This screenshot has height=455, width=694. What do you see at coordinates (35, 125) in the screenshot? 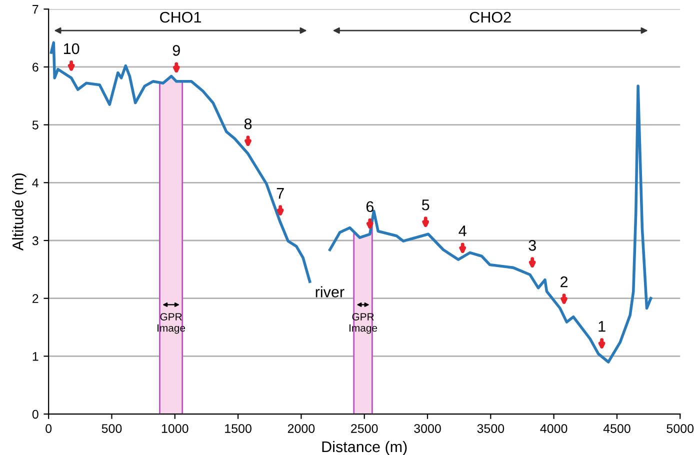
I see `y-tick-label: 5` at bounding box center [35, 125].